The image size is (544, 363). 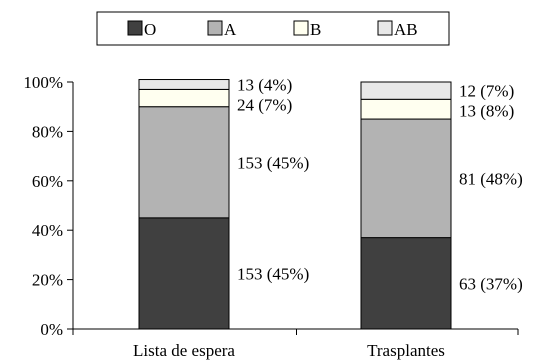 I want to click on legend-label-a: A, so click(x=230, y=29).